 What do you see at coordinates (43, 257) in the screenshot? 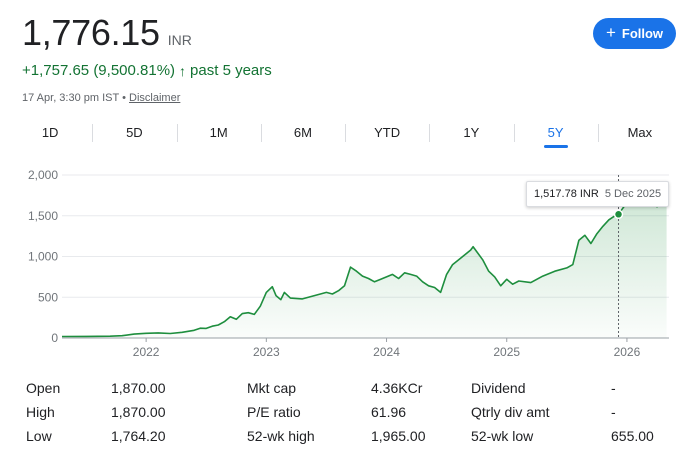
I see `y-tick-label: 1,000` at bounding box center [43, 257].